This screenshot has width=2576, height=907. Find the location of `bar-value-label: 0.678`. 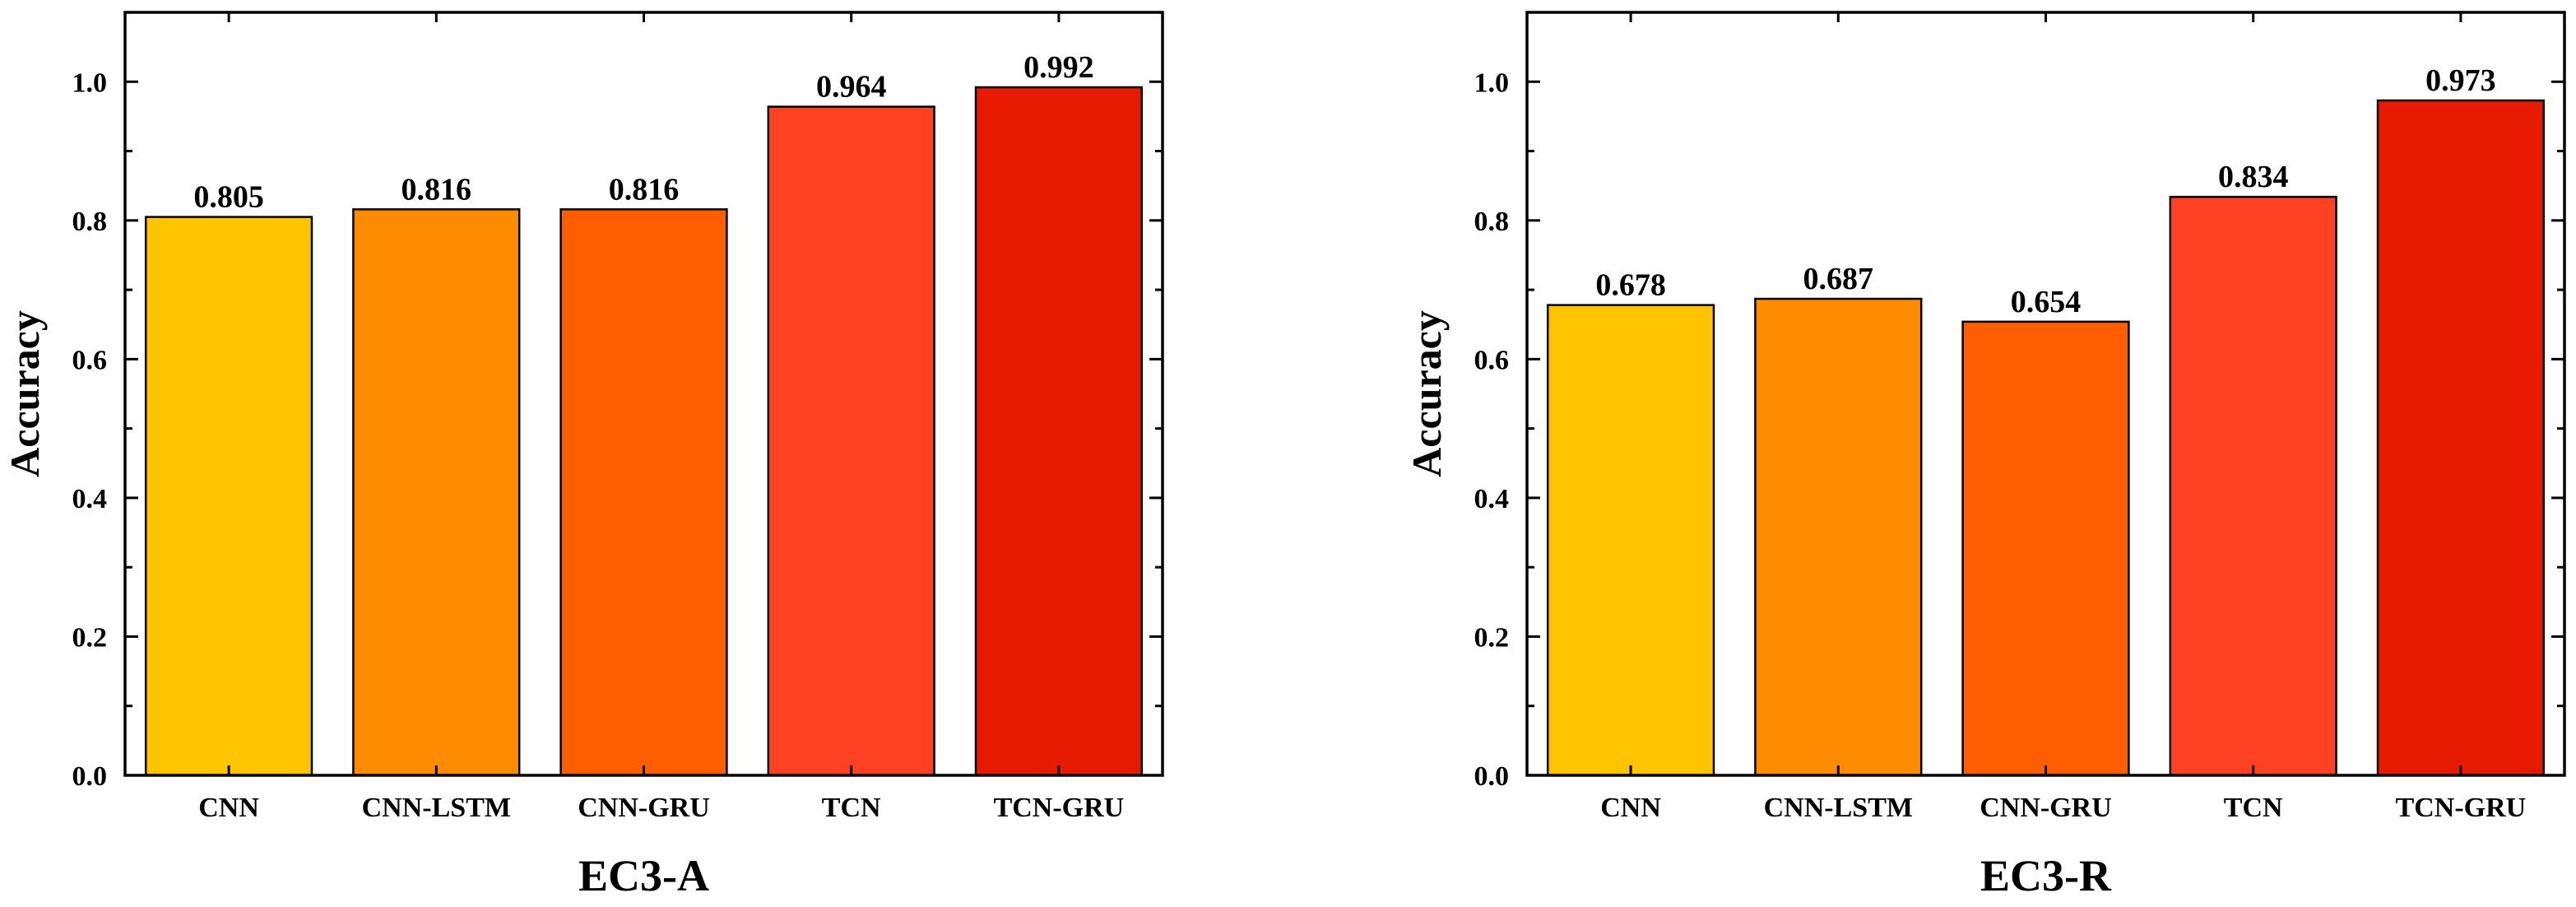

bar-value-label: 0.678 is located at coordinates (1630, 286).